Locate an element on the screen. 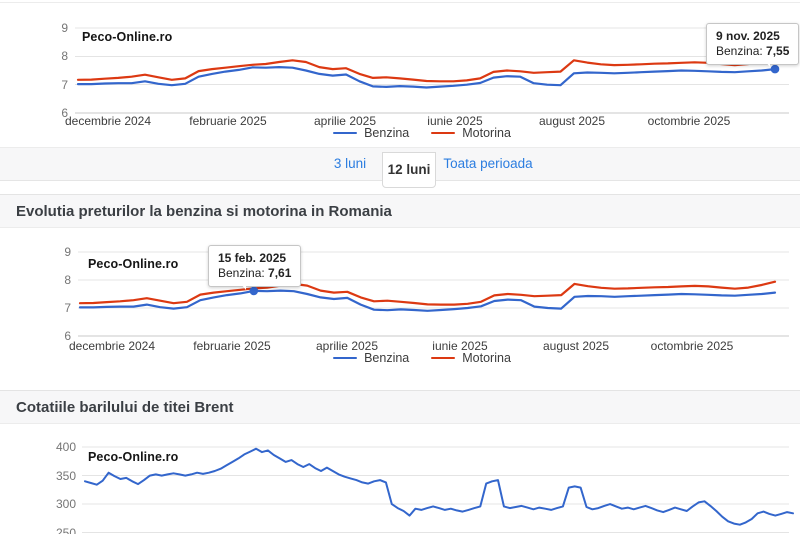  tooltip-value-row: Benzina: 7,61 is located at coordinates (255, 273).